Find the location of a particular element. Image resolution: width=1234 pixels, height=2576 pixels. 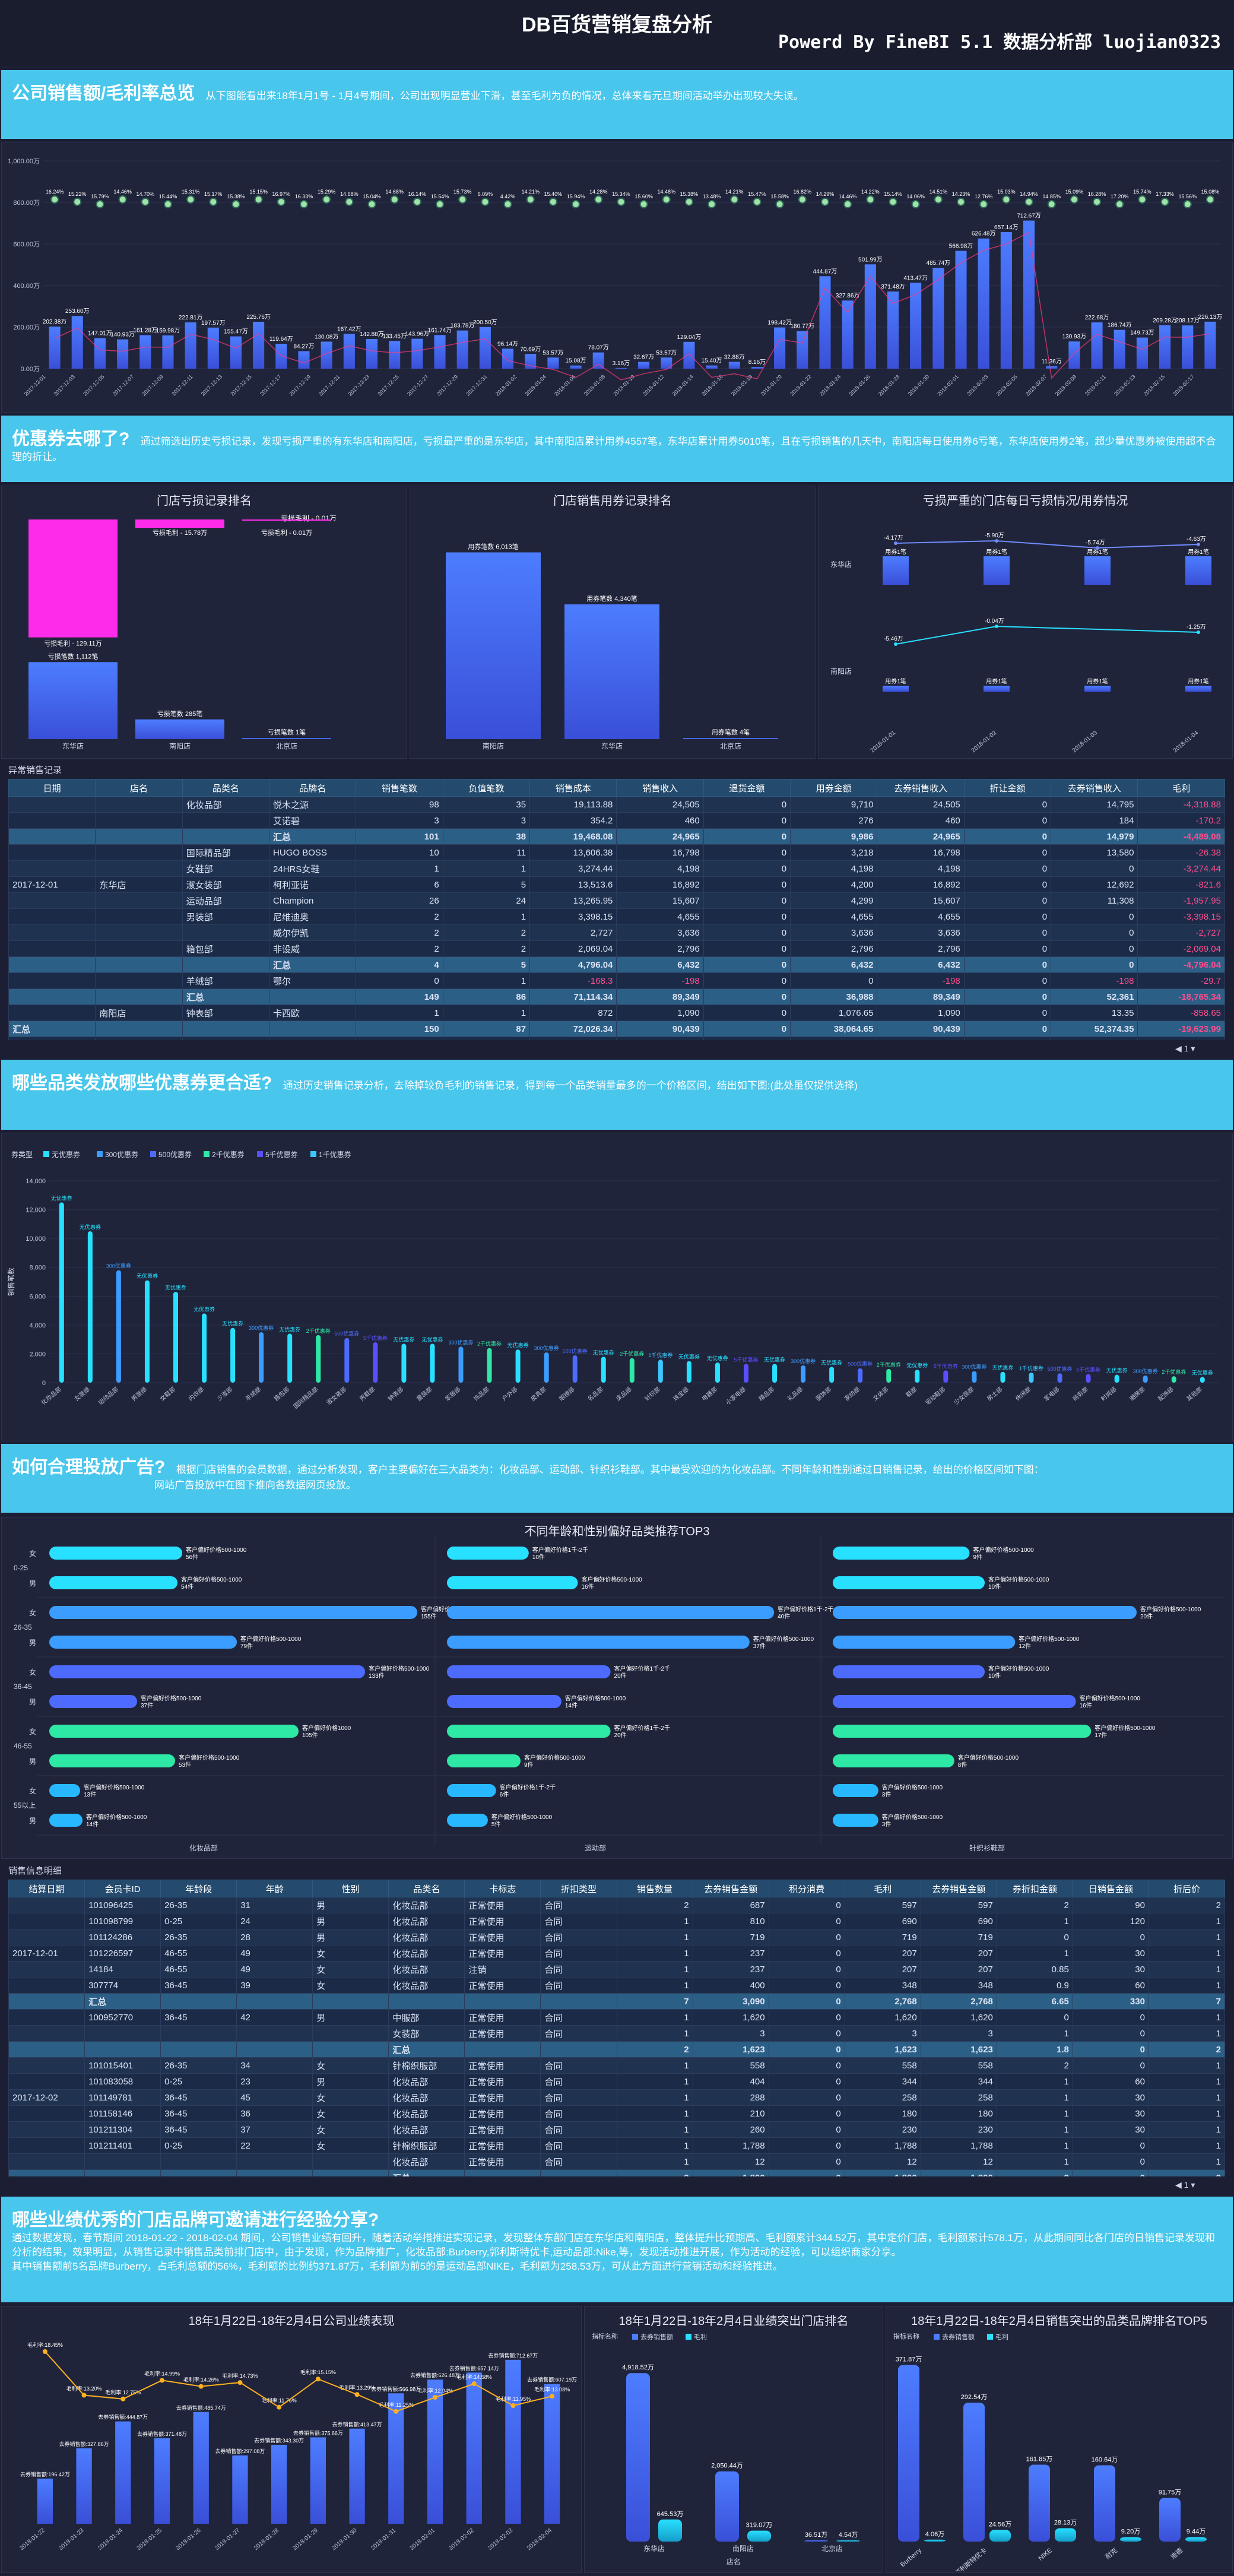

table-cell: 正常使用 is located at coordinates (502, 1938).